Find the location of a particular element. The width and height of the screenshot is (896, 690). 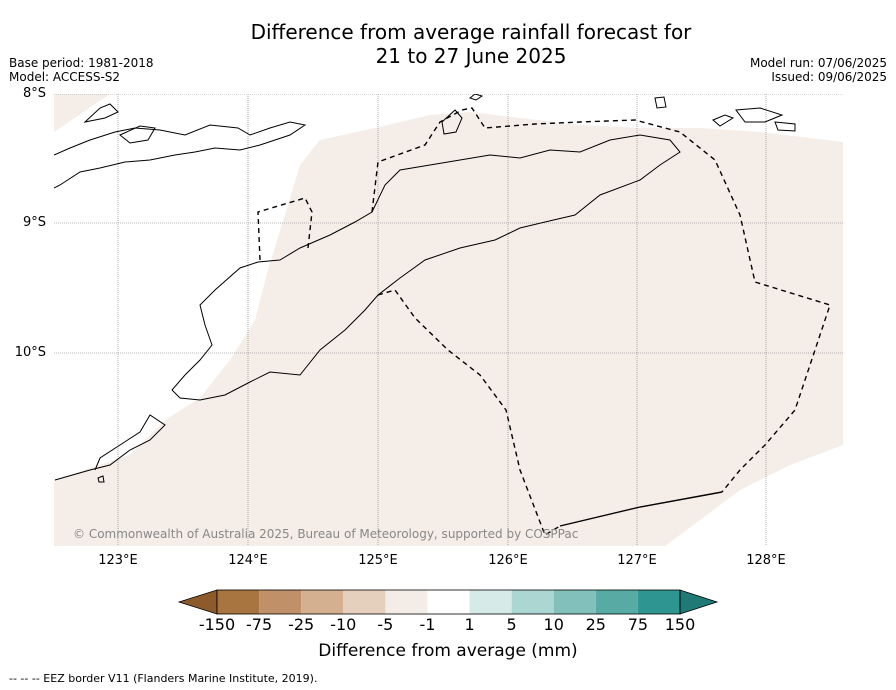

colorbar-min-extend is located at coordinates (197, 602).